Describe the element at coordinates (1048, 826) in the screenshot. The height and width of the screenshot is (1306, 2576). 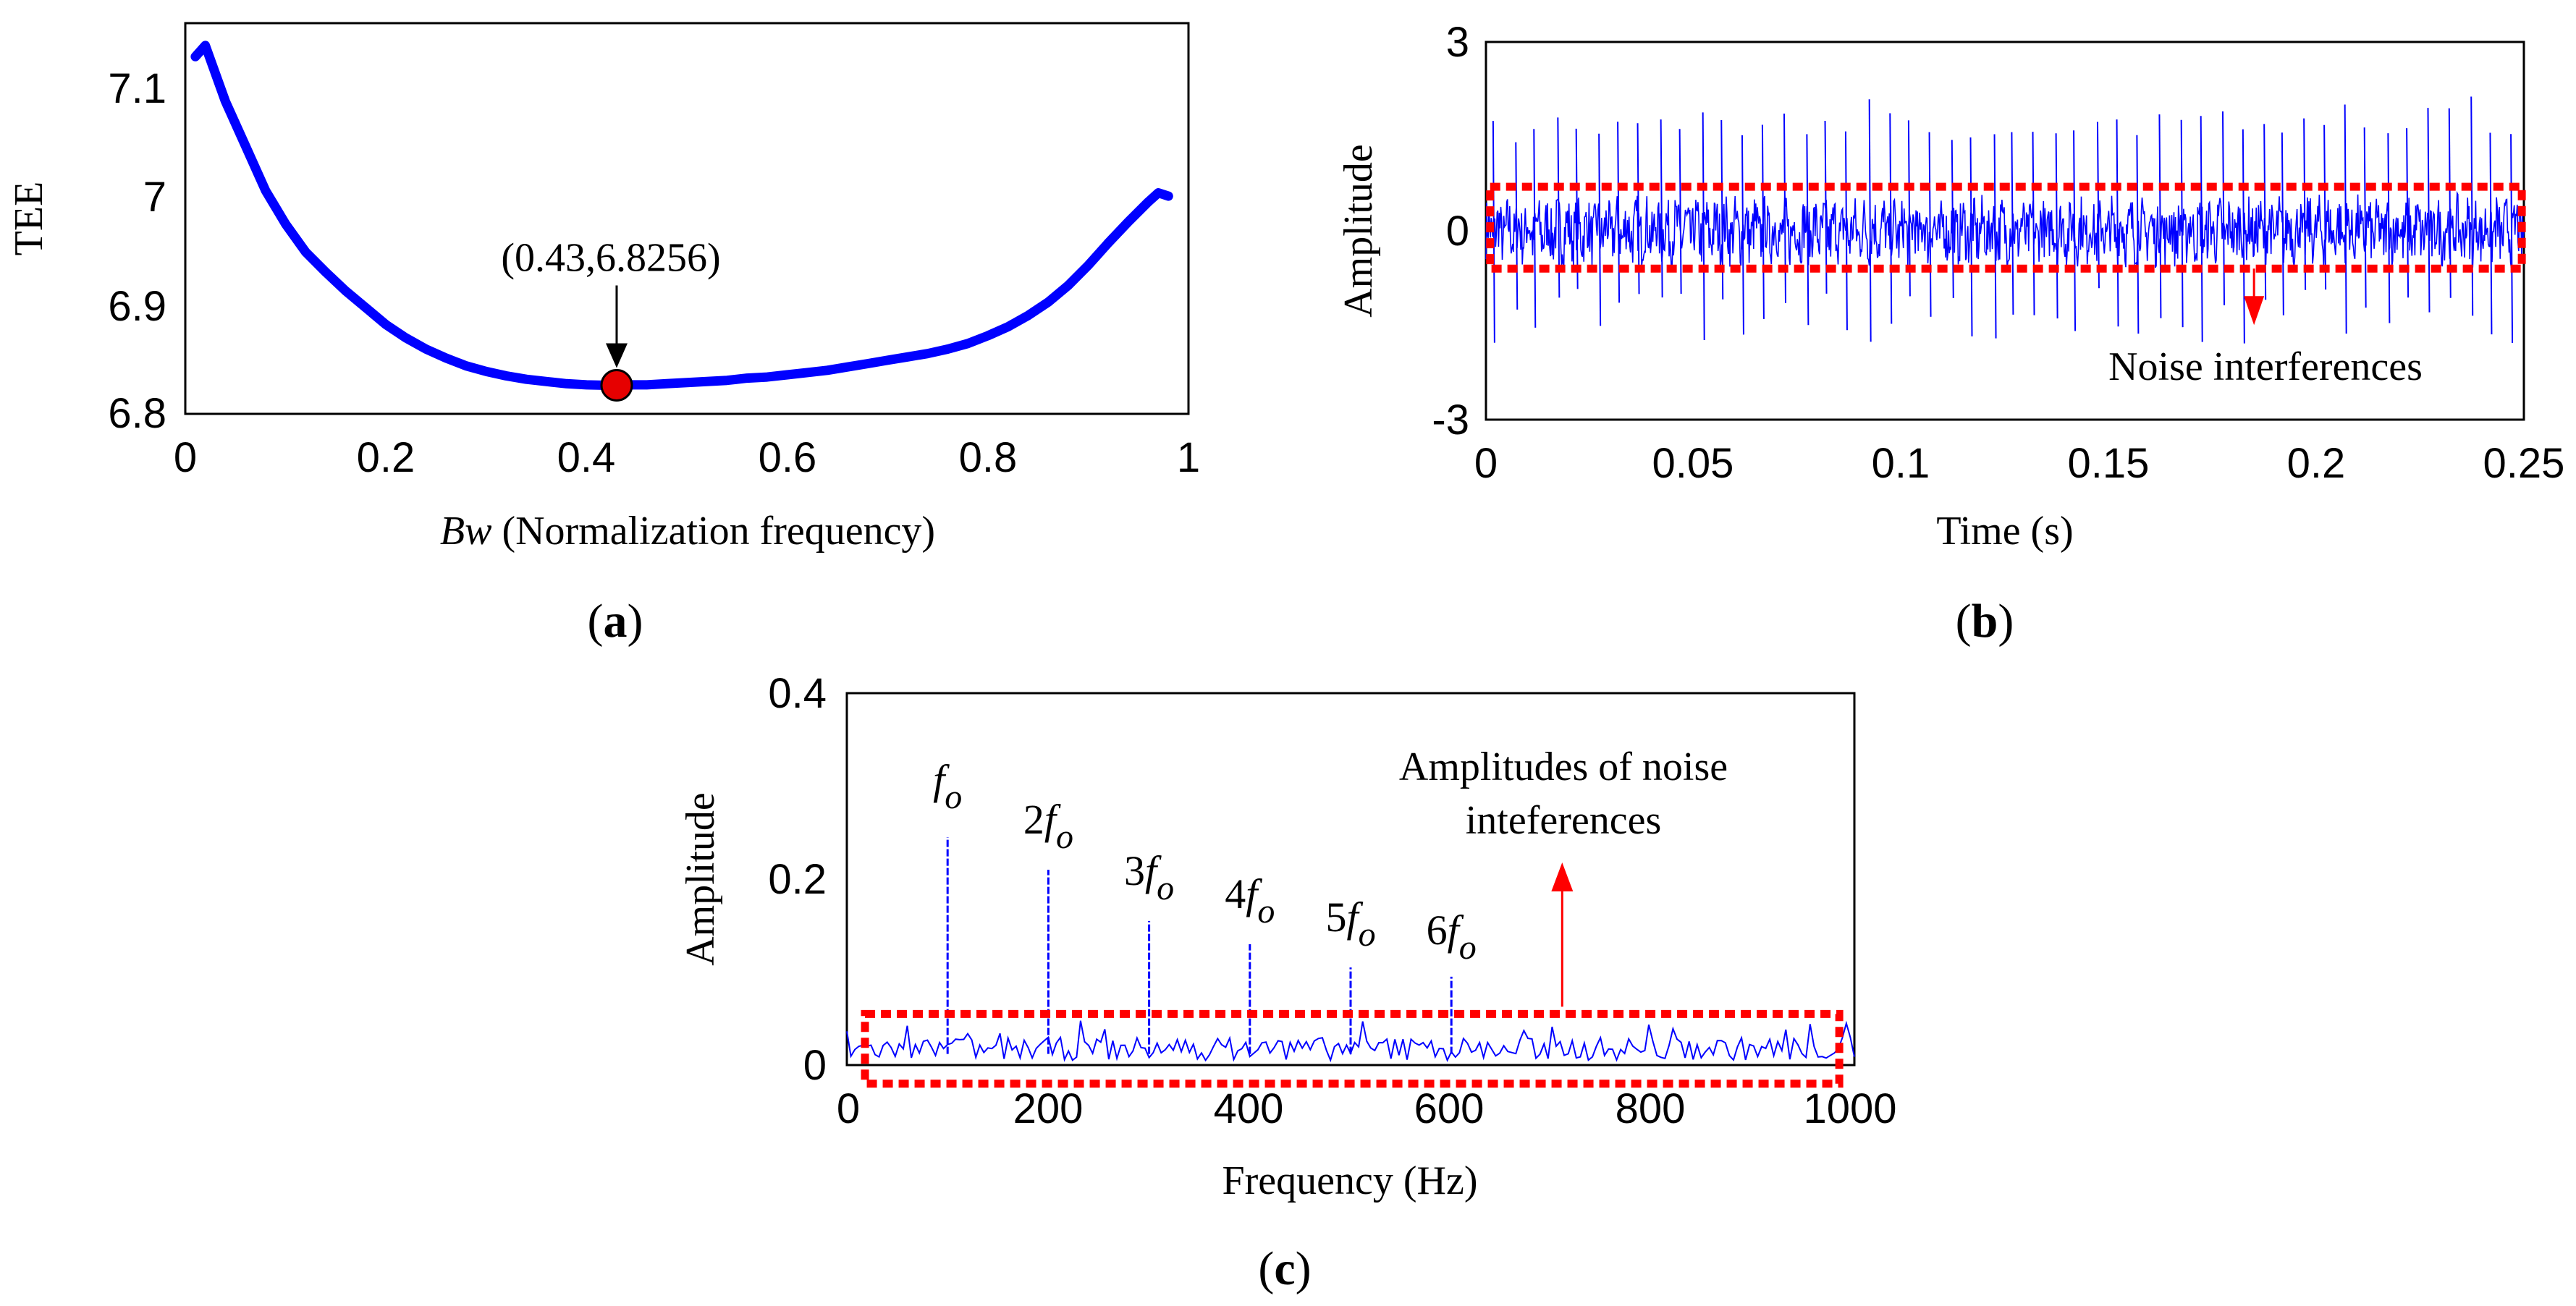
I see `panel-c-peak-label: 2fo` at that location.